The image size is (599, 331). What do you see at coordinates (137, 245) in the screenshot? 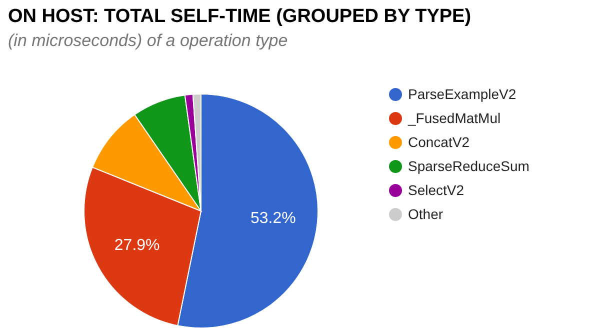
I see `data-label: 27.9%` at bounding box center [137, 245].